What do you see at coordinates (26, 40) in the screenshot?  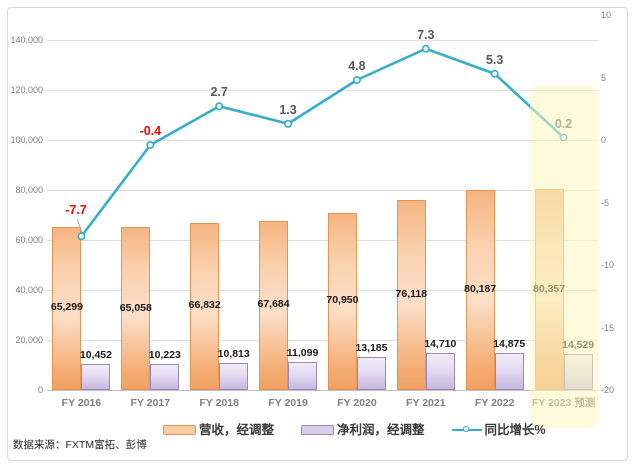 I see `left-axis-tick: 140,000` at bounding box center [26, 40].